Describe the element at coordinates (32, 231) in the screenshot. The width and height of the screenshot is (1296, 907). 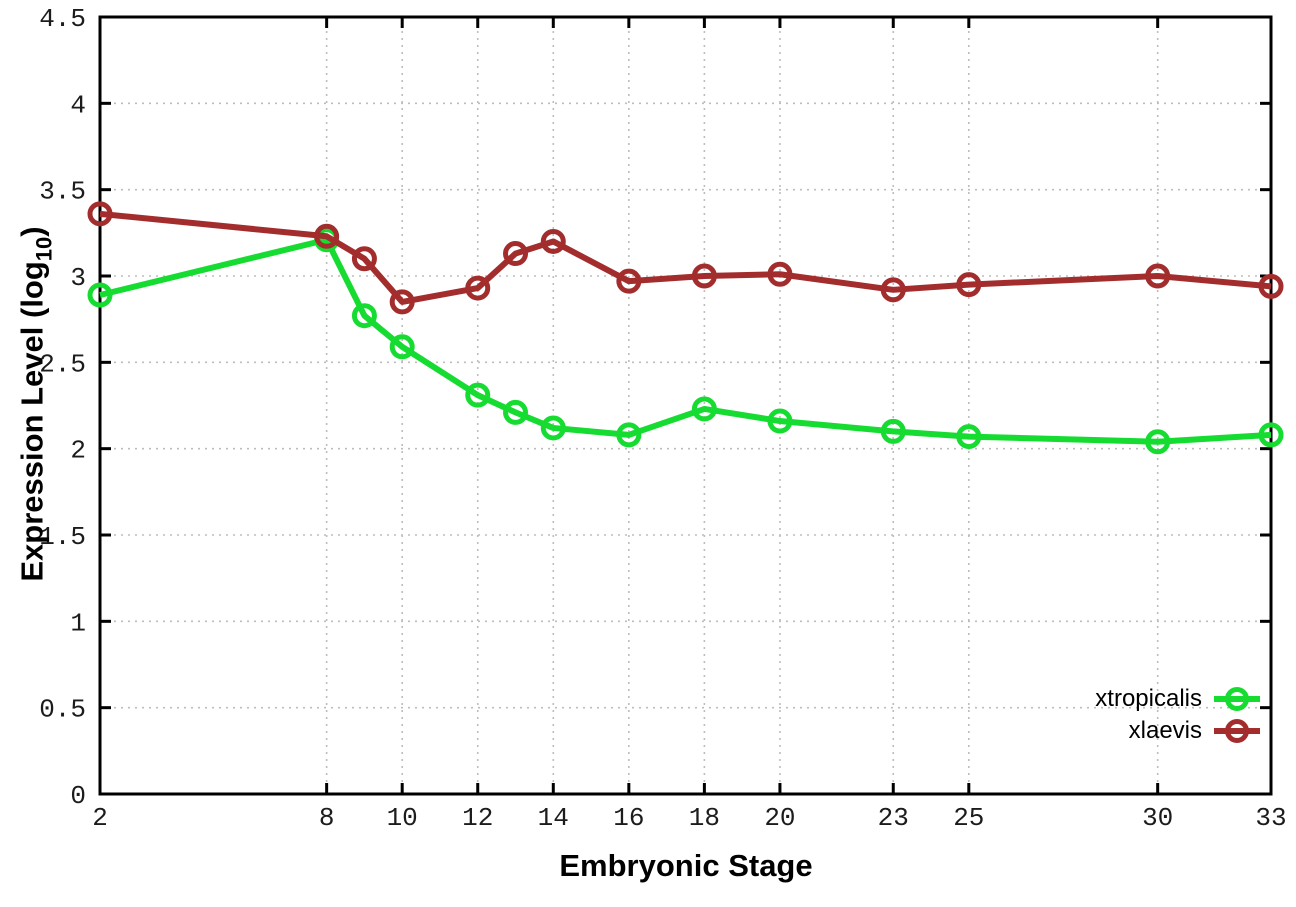
I see `y-axis-title-suffix: )` at that location.